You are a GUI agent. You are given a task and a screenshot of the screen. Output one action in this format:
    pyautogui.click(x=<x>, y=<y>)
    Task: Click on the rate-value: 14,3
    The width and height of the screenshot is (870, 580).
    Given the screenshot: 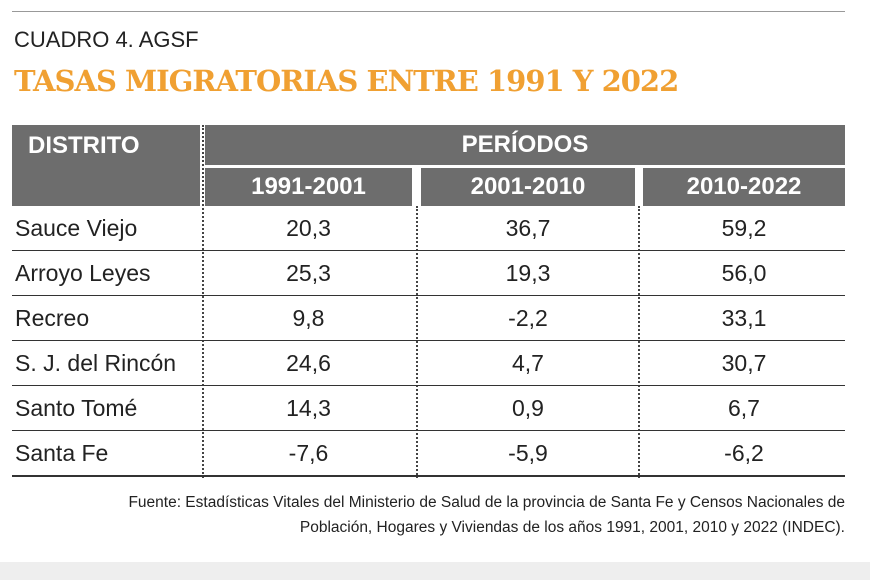 What is the action you would take?
    pyautogui.click(x=308, y=408)
    